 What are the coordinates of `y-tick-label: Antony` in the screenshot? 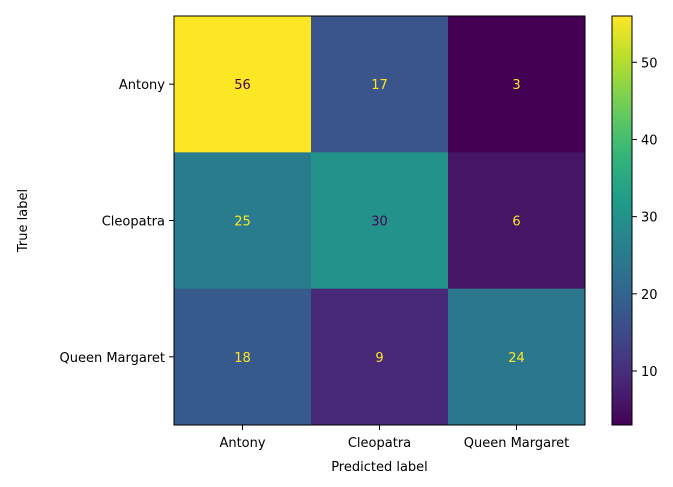 It's located at (142, 85).